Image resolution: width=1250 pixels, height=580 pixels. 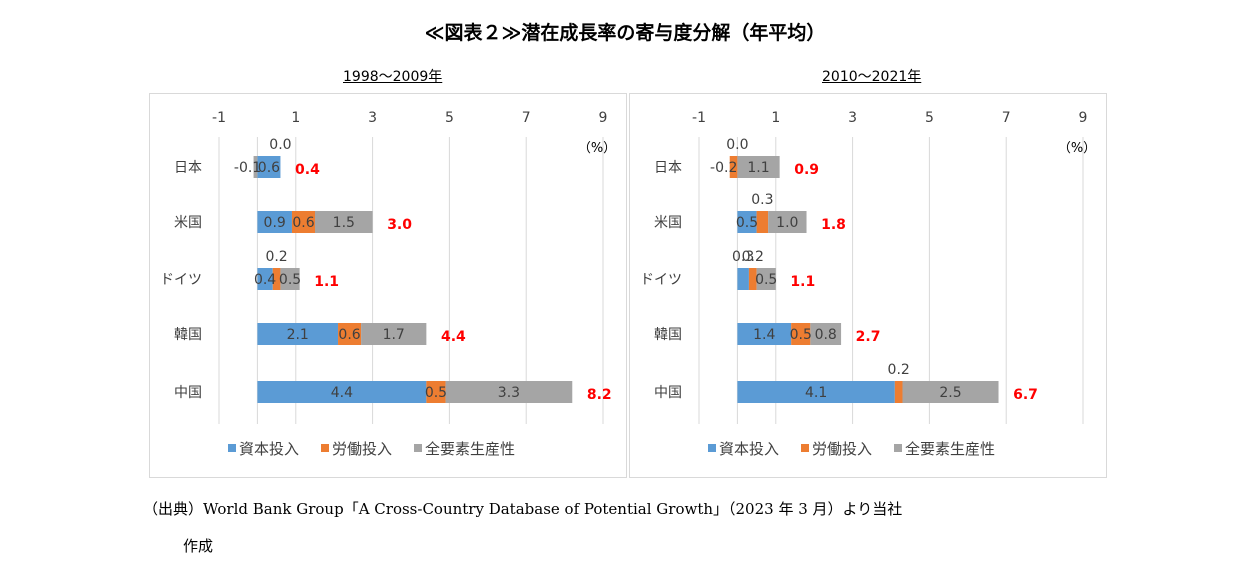 I want to click on total-value-label: 4.4, so click(x=453, y=337).